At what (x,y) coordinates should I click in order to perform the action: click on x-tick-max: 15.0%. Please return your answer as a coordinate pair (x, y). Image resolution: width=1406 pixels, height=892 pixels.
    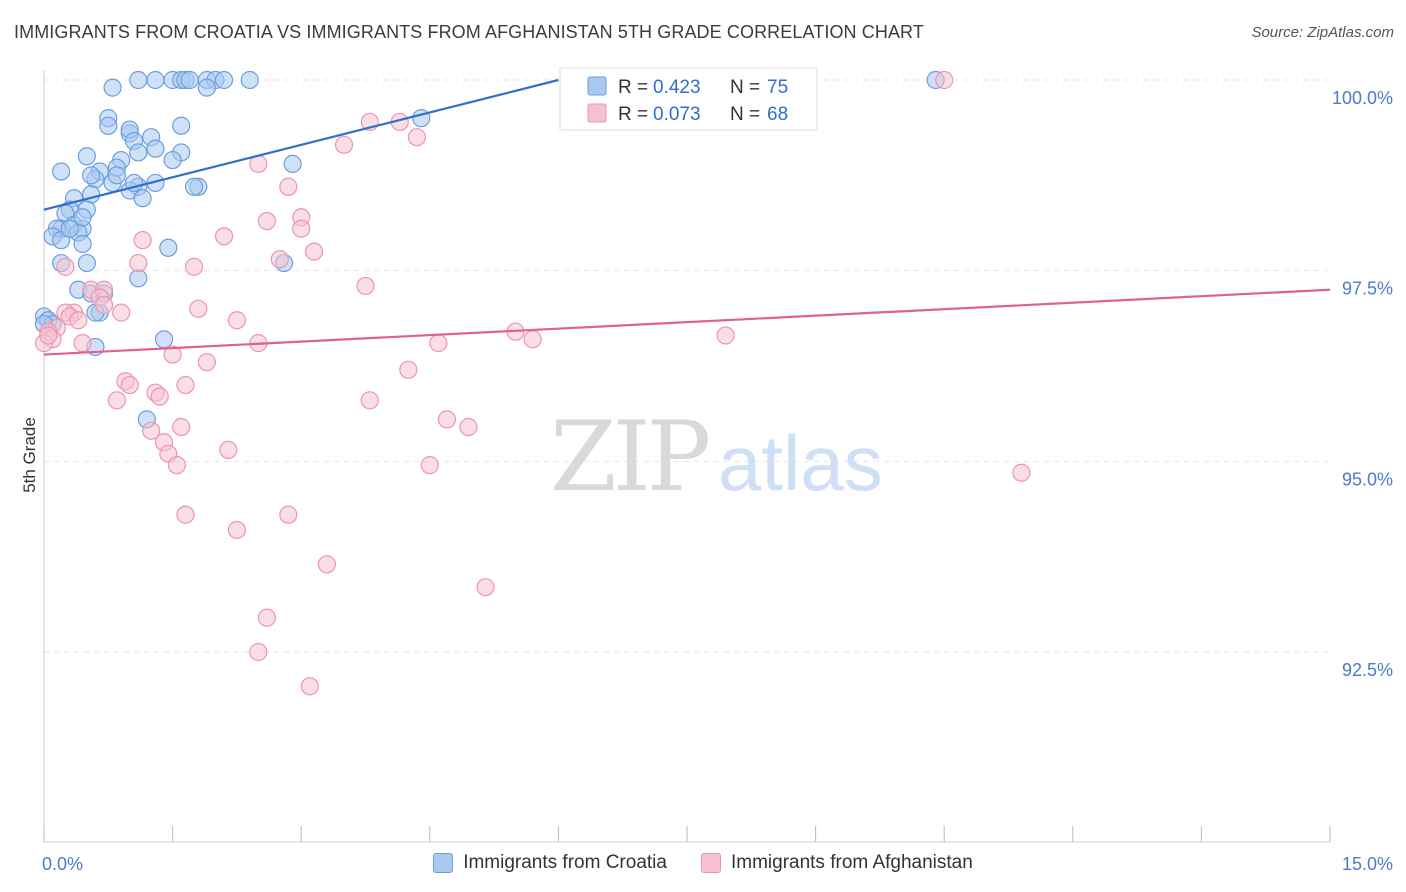
    Looking at the image, I should click on (1367, 864).